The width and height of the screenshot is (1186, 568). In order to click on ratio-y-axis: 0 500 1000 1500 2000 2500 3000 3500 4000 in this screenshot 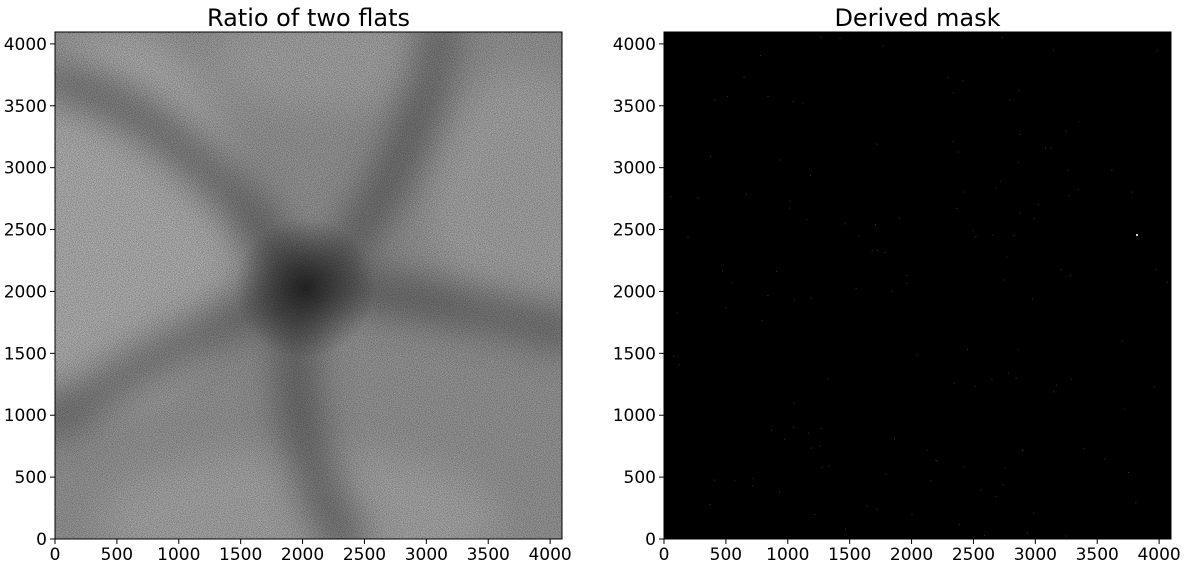, I will do `click(29, 292)`.